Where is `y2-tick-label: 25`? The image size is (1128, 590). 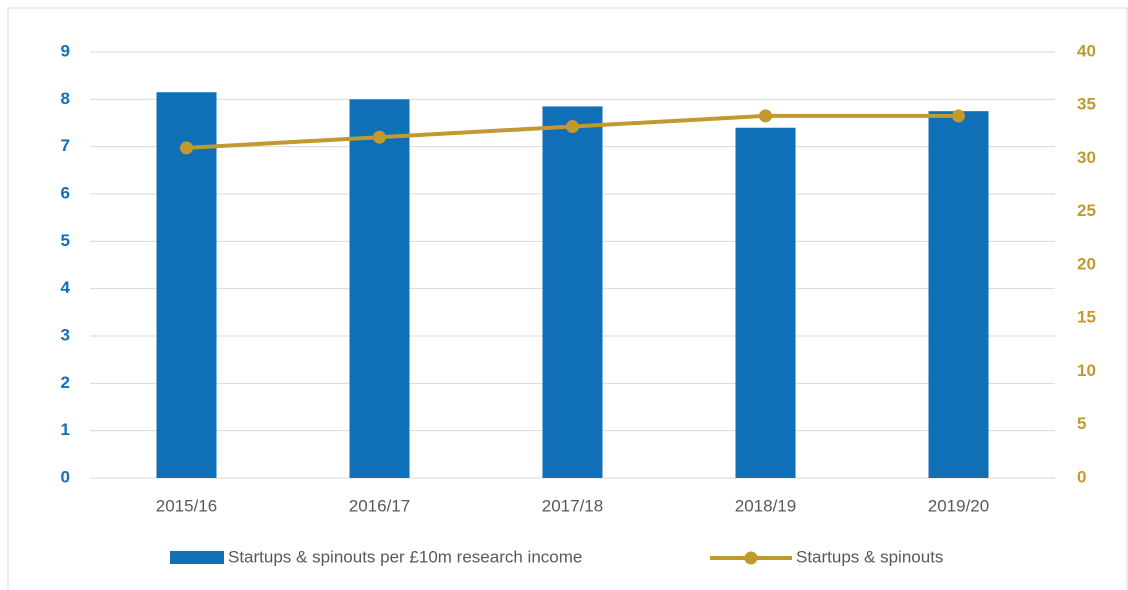 y2-tick-label: 25 is located at coordinates (1086, 210).